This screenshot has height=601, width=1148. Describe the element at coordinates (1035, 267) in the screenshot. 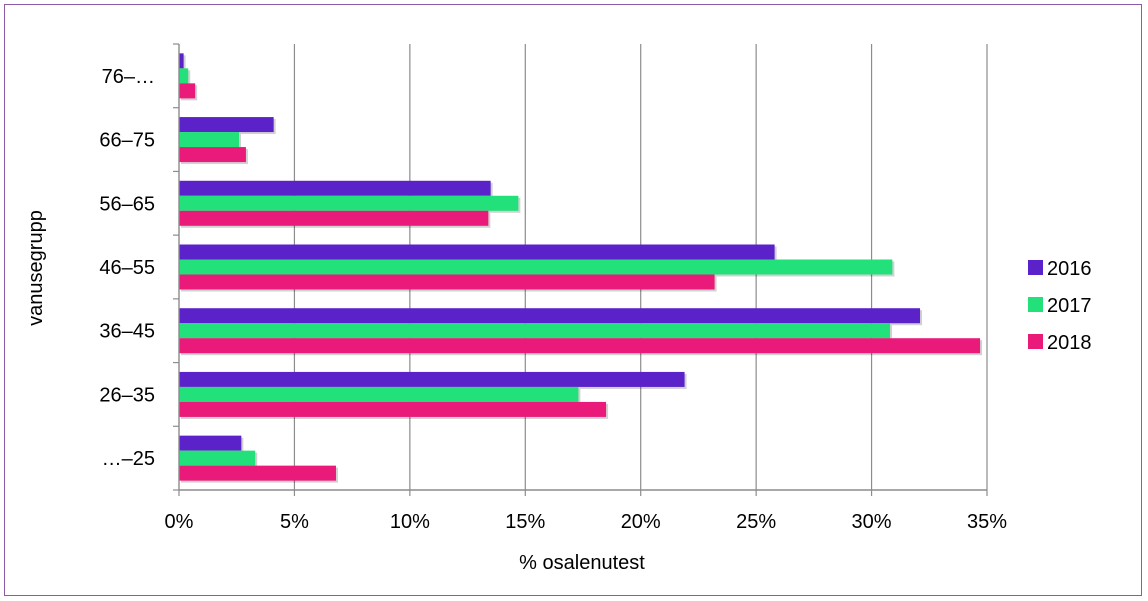

I see `legend-swatch-2016` at that location.